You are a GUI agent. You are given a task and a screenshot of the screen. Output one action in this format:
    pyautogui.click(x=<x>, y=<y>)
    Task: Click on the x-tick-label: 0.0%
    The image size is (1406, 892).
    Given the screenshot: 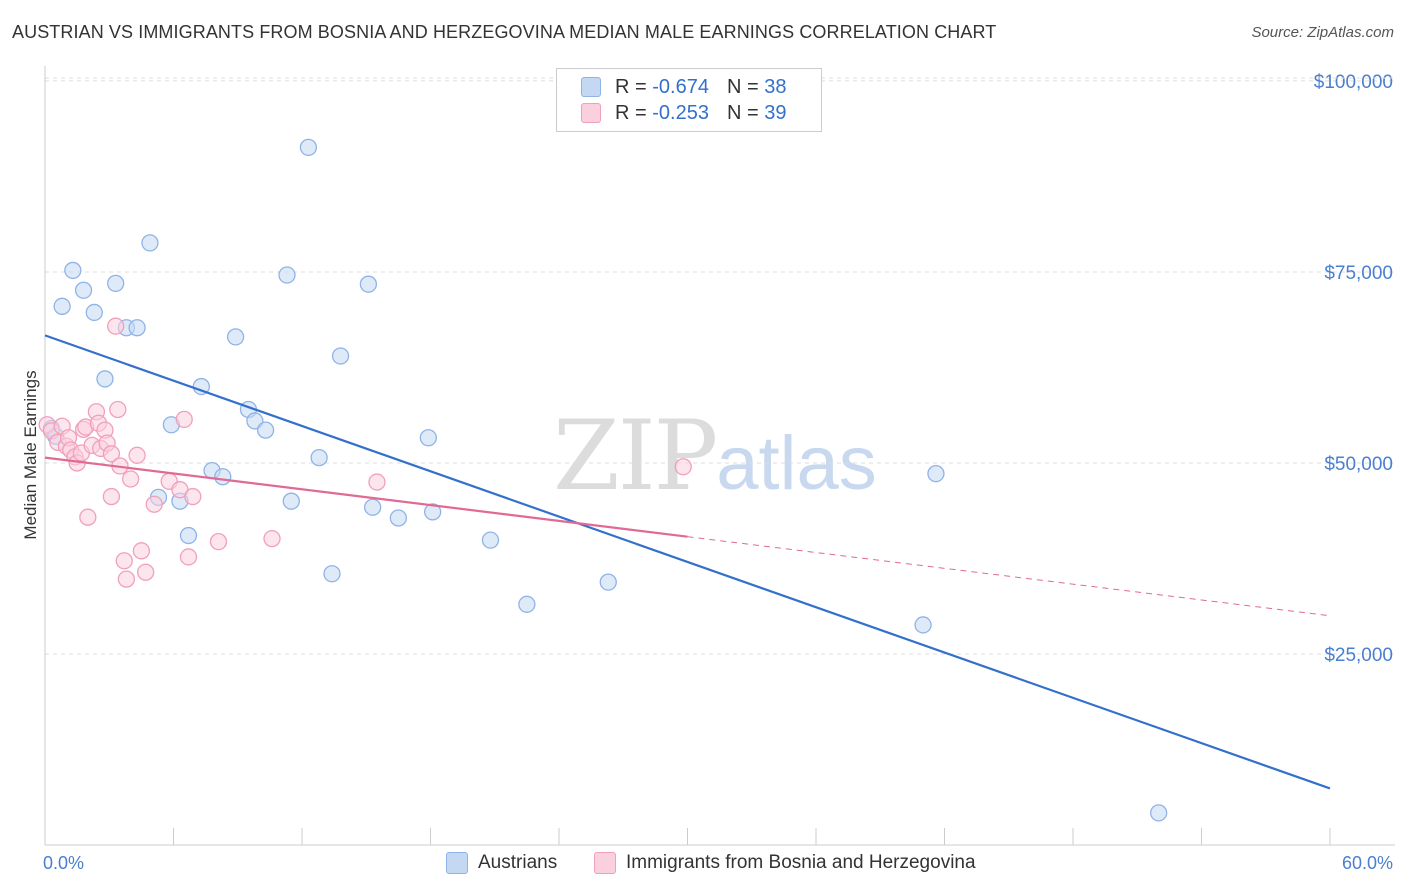 What is the action you would take?
    pyautogui.click(x=63, y=863)
    